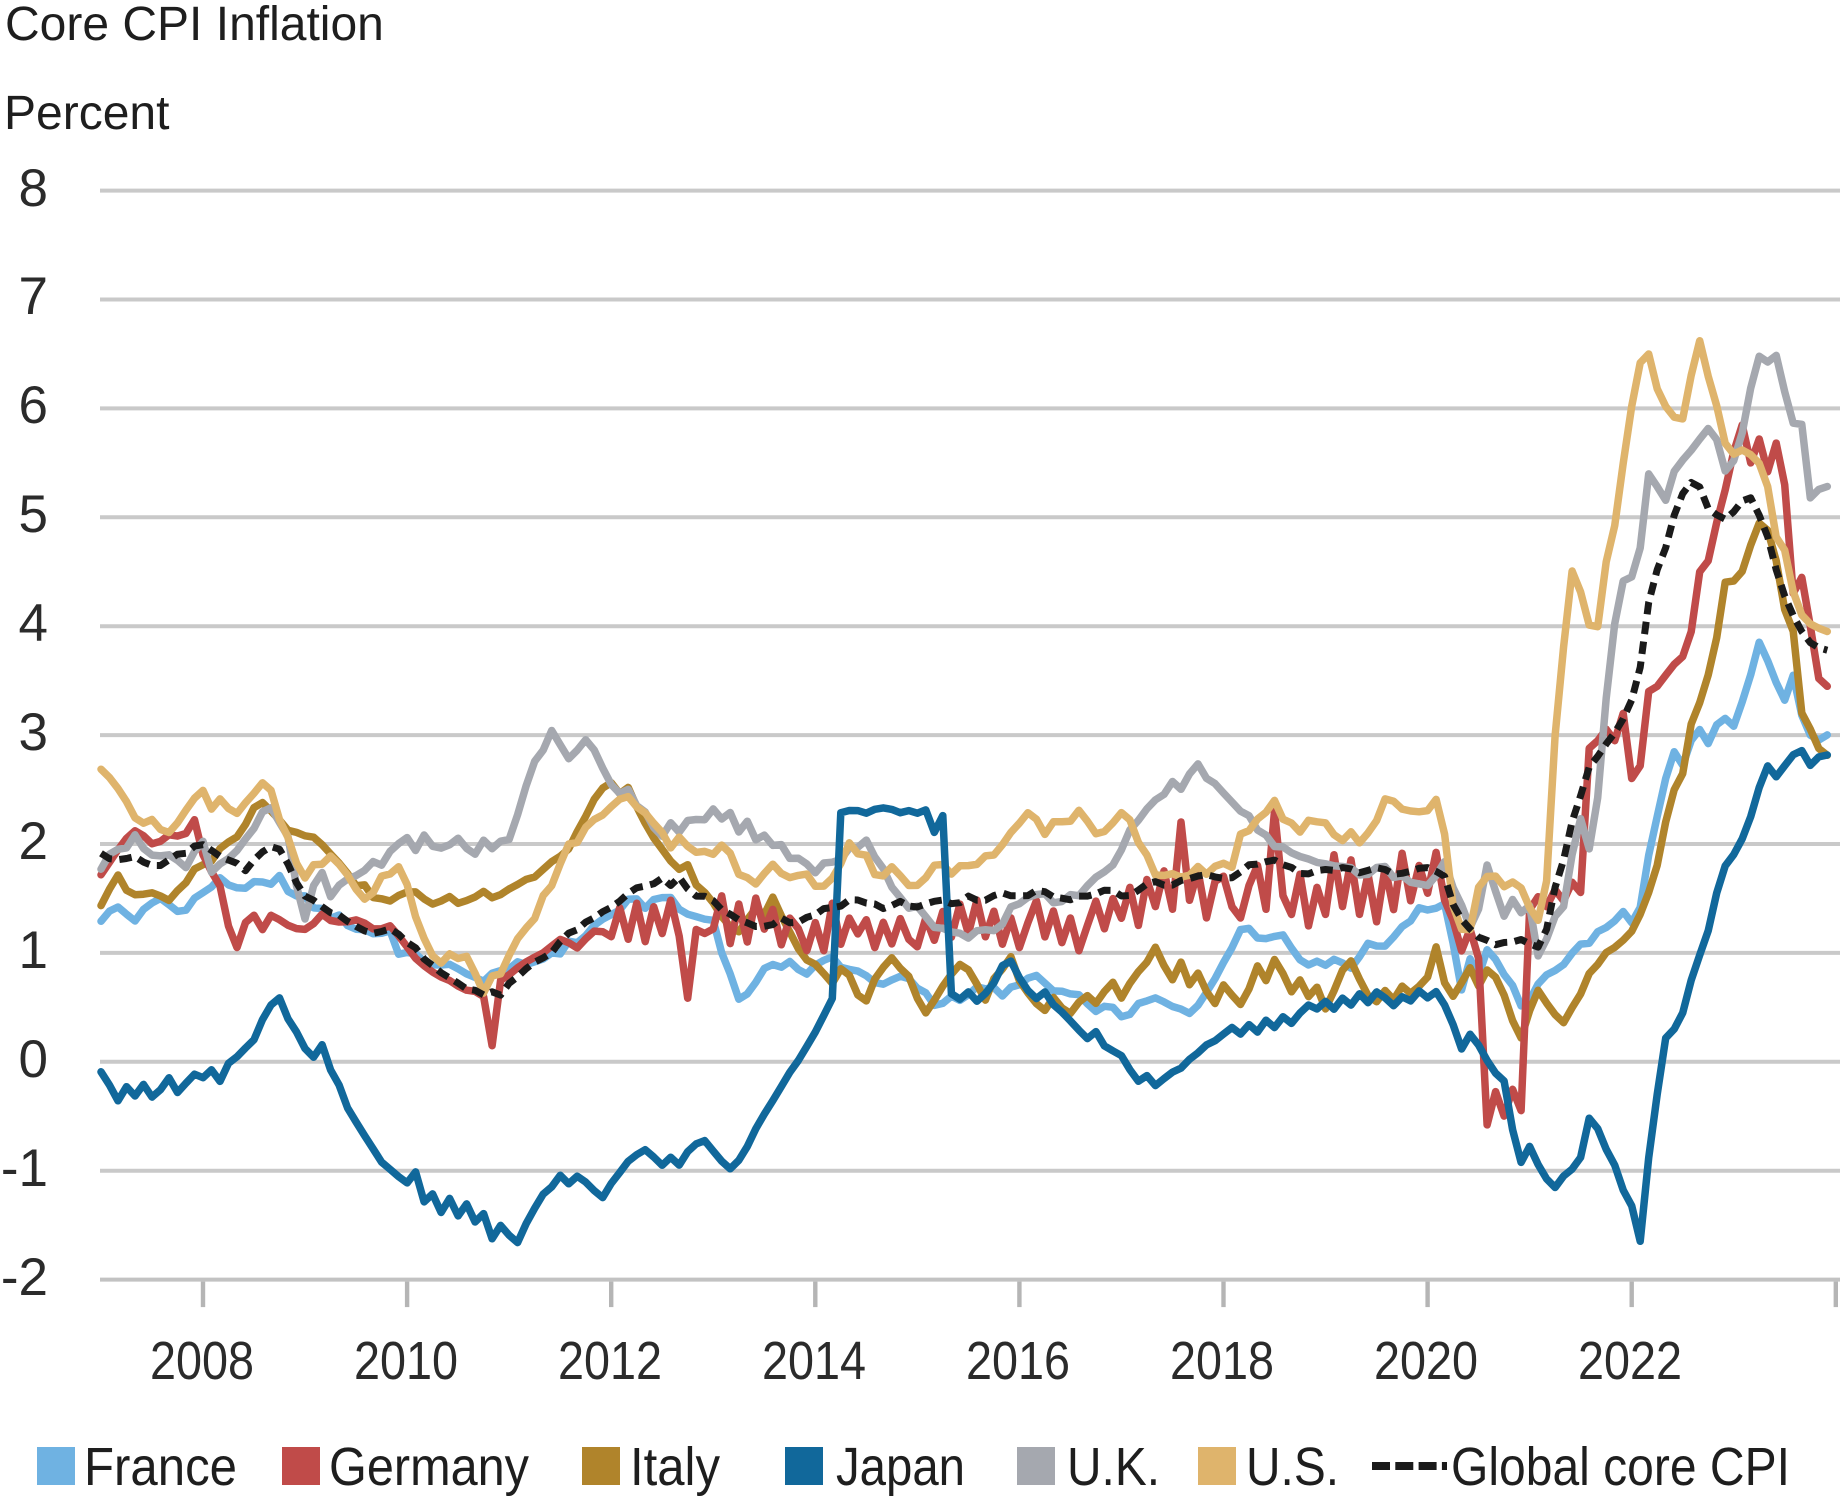  I want to click on svg-text: 2018, so click(1222, 1361).